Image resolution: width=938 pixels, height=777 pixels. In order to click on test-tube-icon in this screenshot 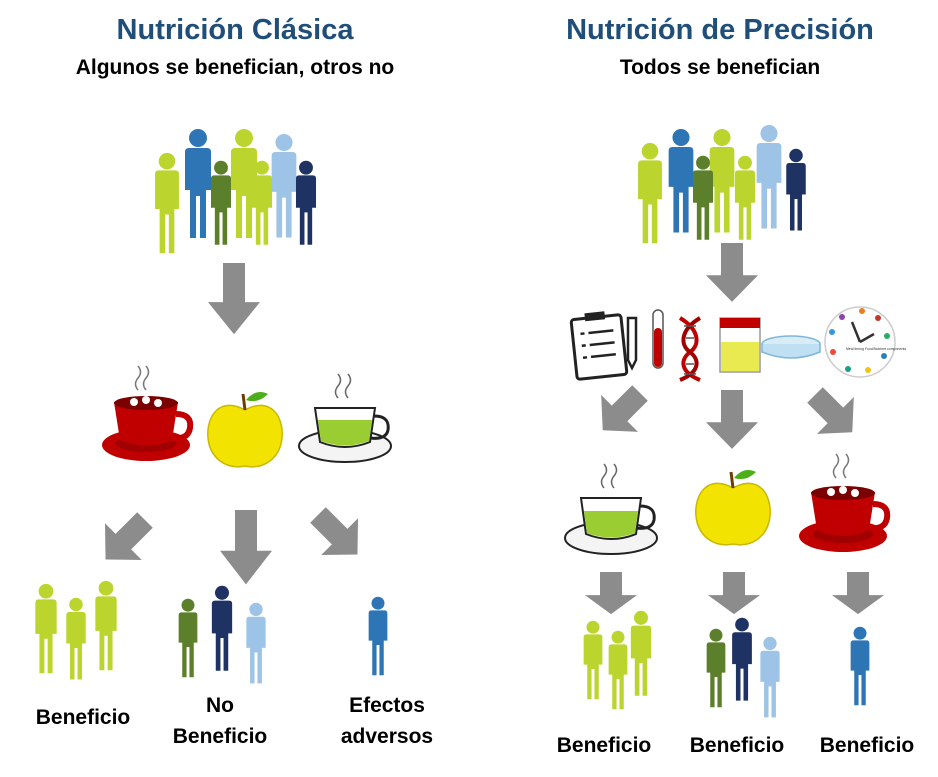, I will do `click(658, 339)`.